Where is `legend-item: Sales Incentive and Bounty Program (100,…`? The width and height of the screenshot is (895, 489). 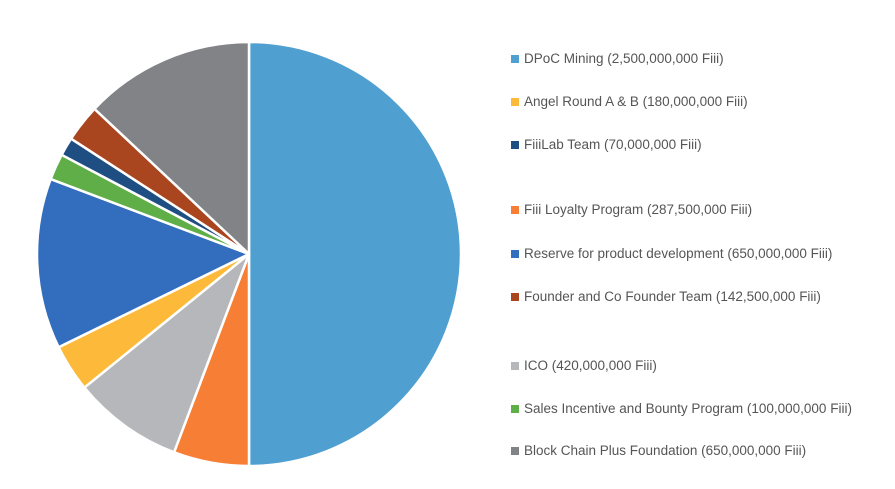
legend-item: Sales Incentive and Bounty Program (100,… is located at coordinates (681, 408).